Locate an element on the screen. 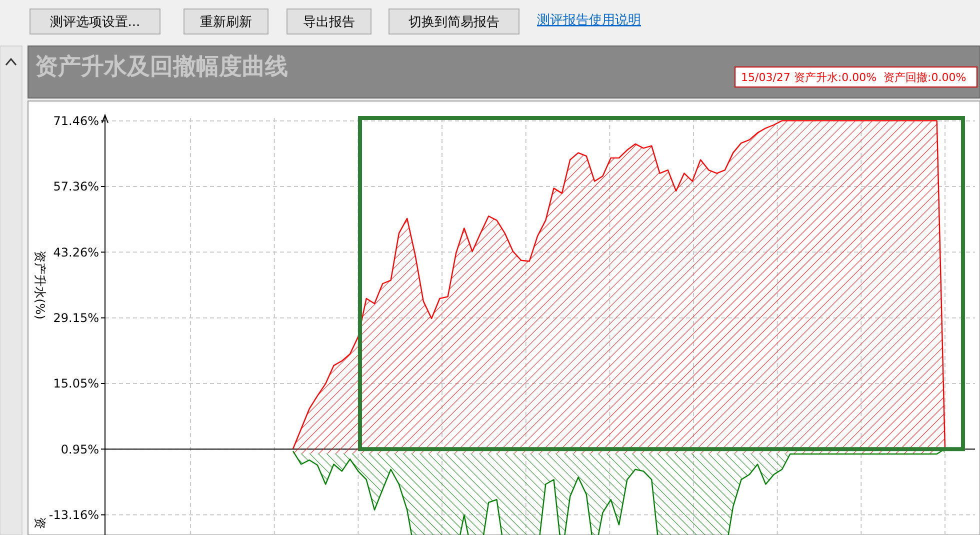 The height and width of the screenshot is (535, 980). text: 导出报告 is located at coordinates (329, 22).